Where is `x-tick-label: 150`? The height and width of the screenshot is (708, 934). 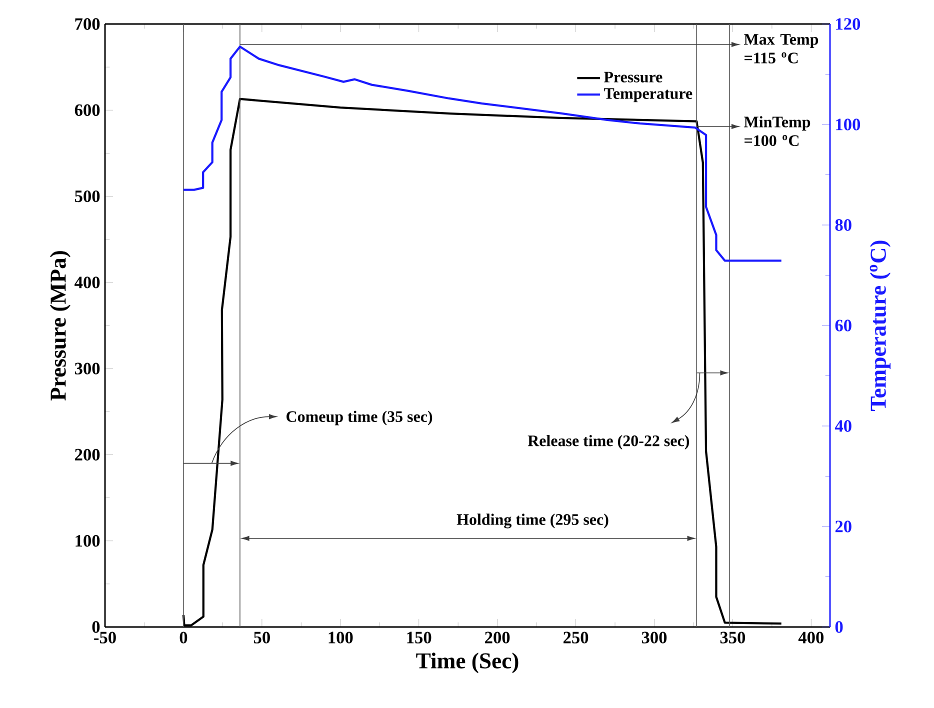 x-tick-label: 150 is located at coordinates (419, 638).